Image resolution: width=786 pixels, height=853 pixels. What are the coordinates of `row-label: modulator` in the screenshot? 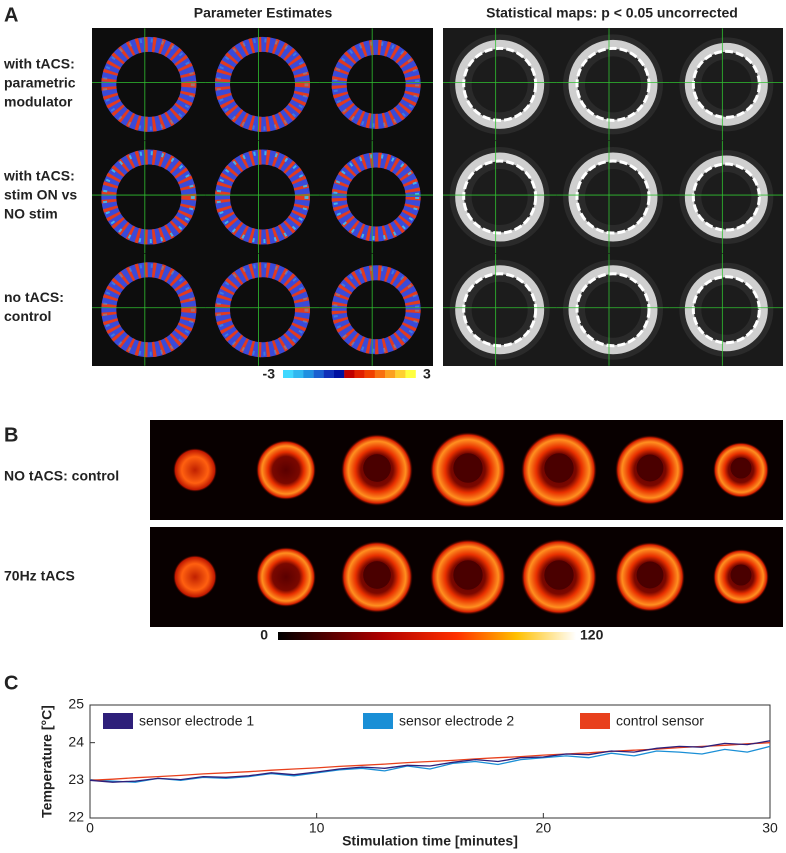 It's located at (38, 102).